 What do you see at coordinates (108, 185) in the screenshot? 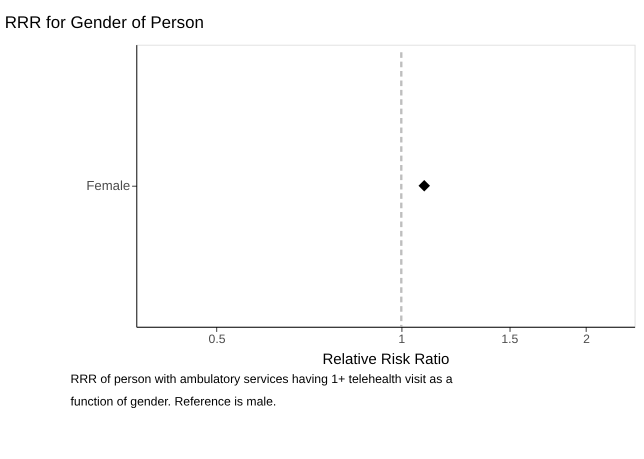
I see `y-tick-label: Female` at bounding box center [108, 185].